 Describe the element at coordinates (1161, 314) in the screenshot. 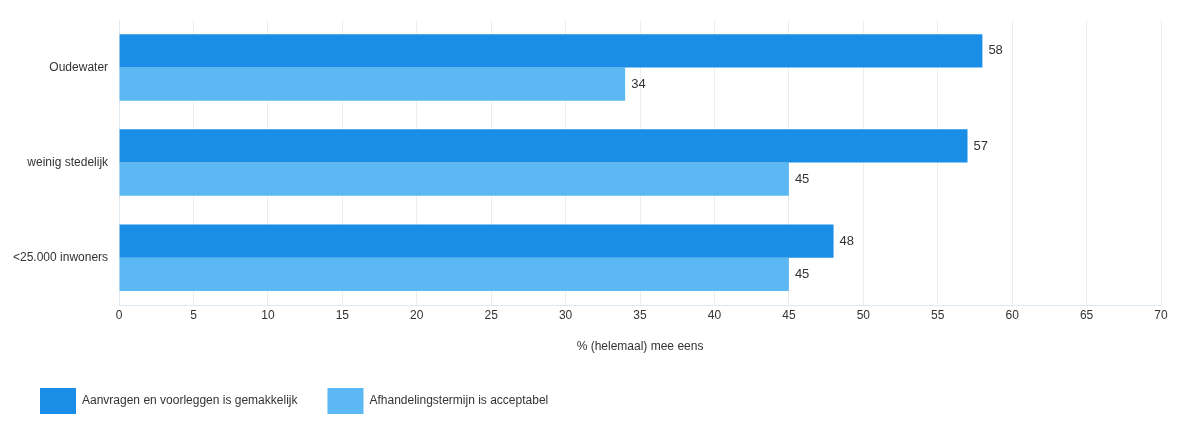

I see `x-tick-label: 70` at that location.